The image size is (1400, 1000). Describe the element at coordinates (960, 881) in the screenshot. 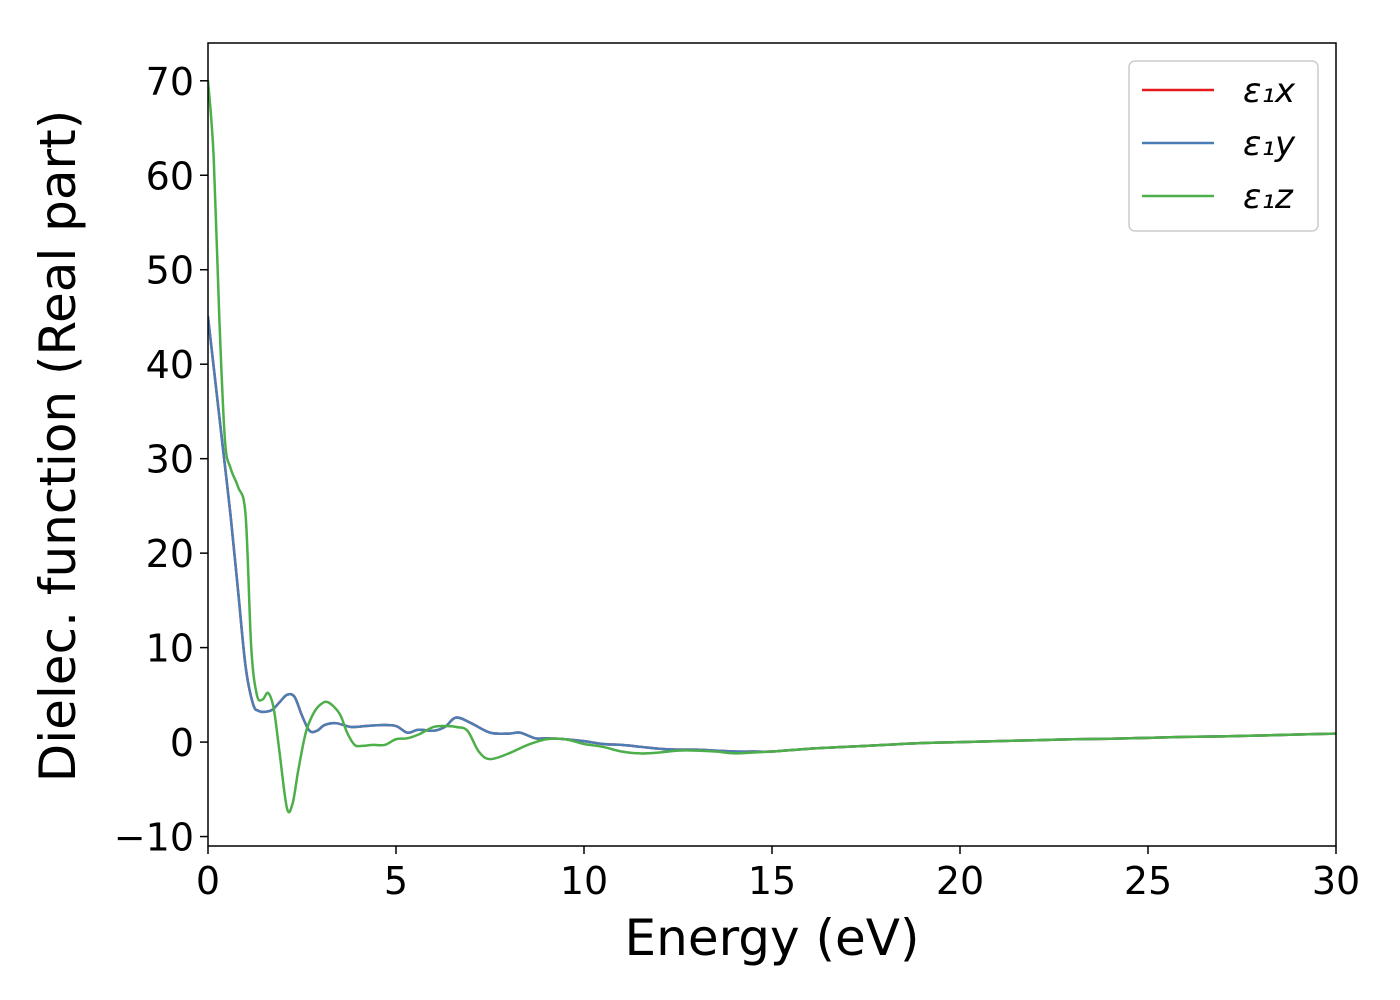

I see `x-tick-label: 20` at that location.